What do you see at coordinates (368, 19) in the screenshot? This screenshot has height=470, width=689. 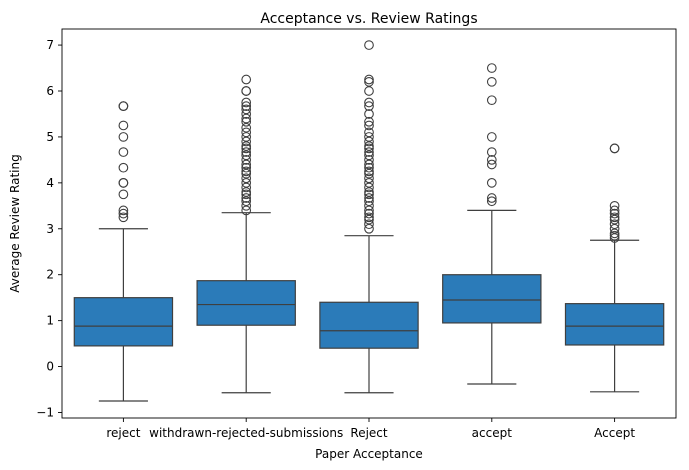 I see `chart-title: Acceptance vs. Review Ratings` at bounding box center [368, 19].